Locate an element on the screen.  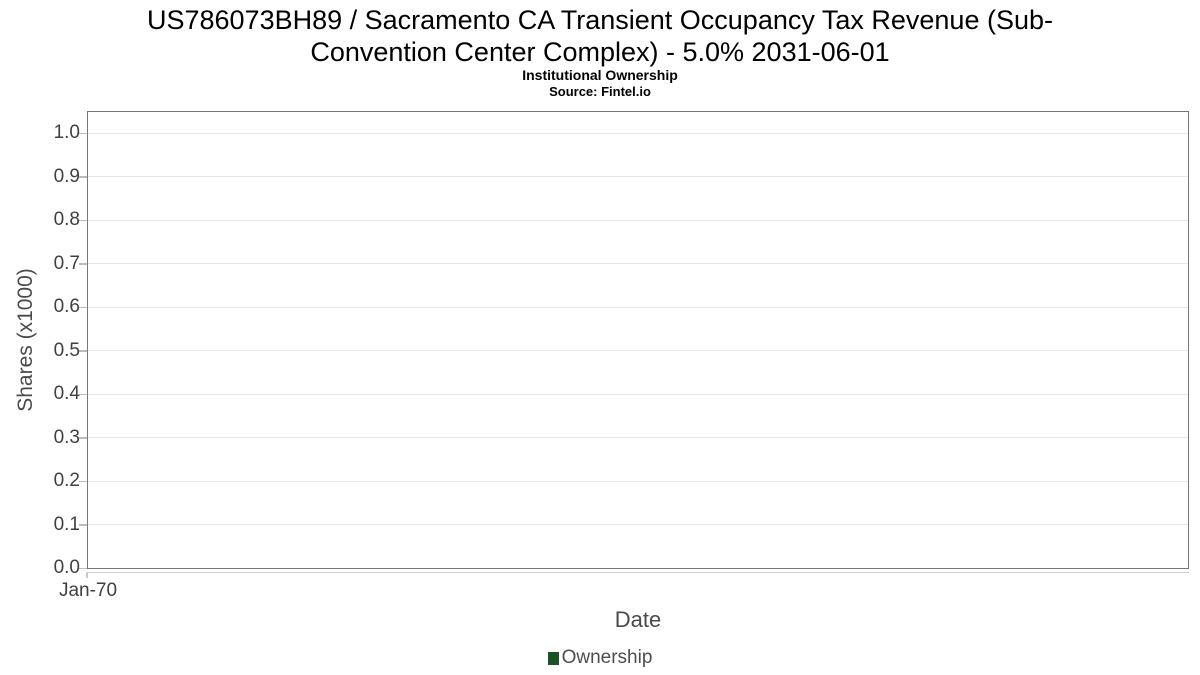
legend-marker-icon is located at coordinates (553, 658).